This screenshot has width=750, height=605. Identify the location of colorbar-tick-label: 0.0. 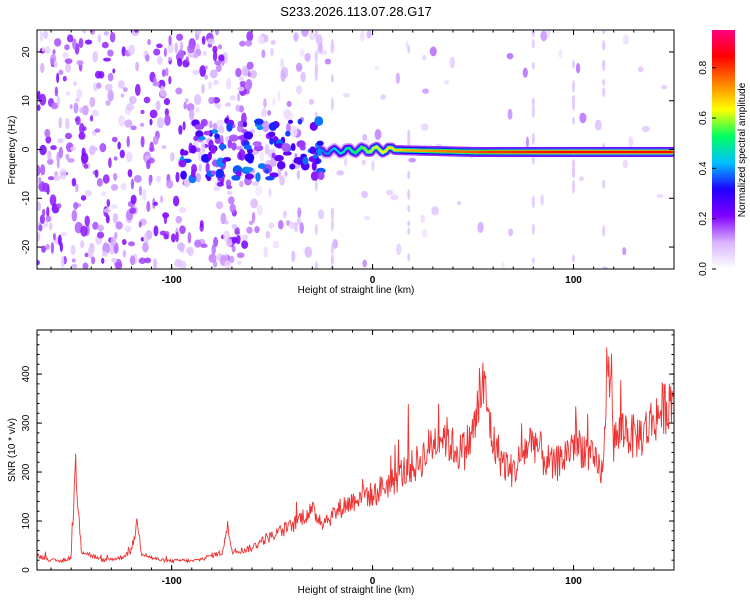
(703, 269).